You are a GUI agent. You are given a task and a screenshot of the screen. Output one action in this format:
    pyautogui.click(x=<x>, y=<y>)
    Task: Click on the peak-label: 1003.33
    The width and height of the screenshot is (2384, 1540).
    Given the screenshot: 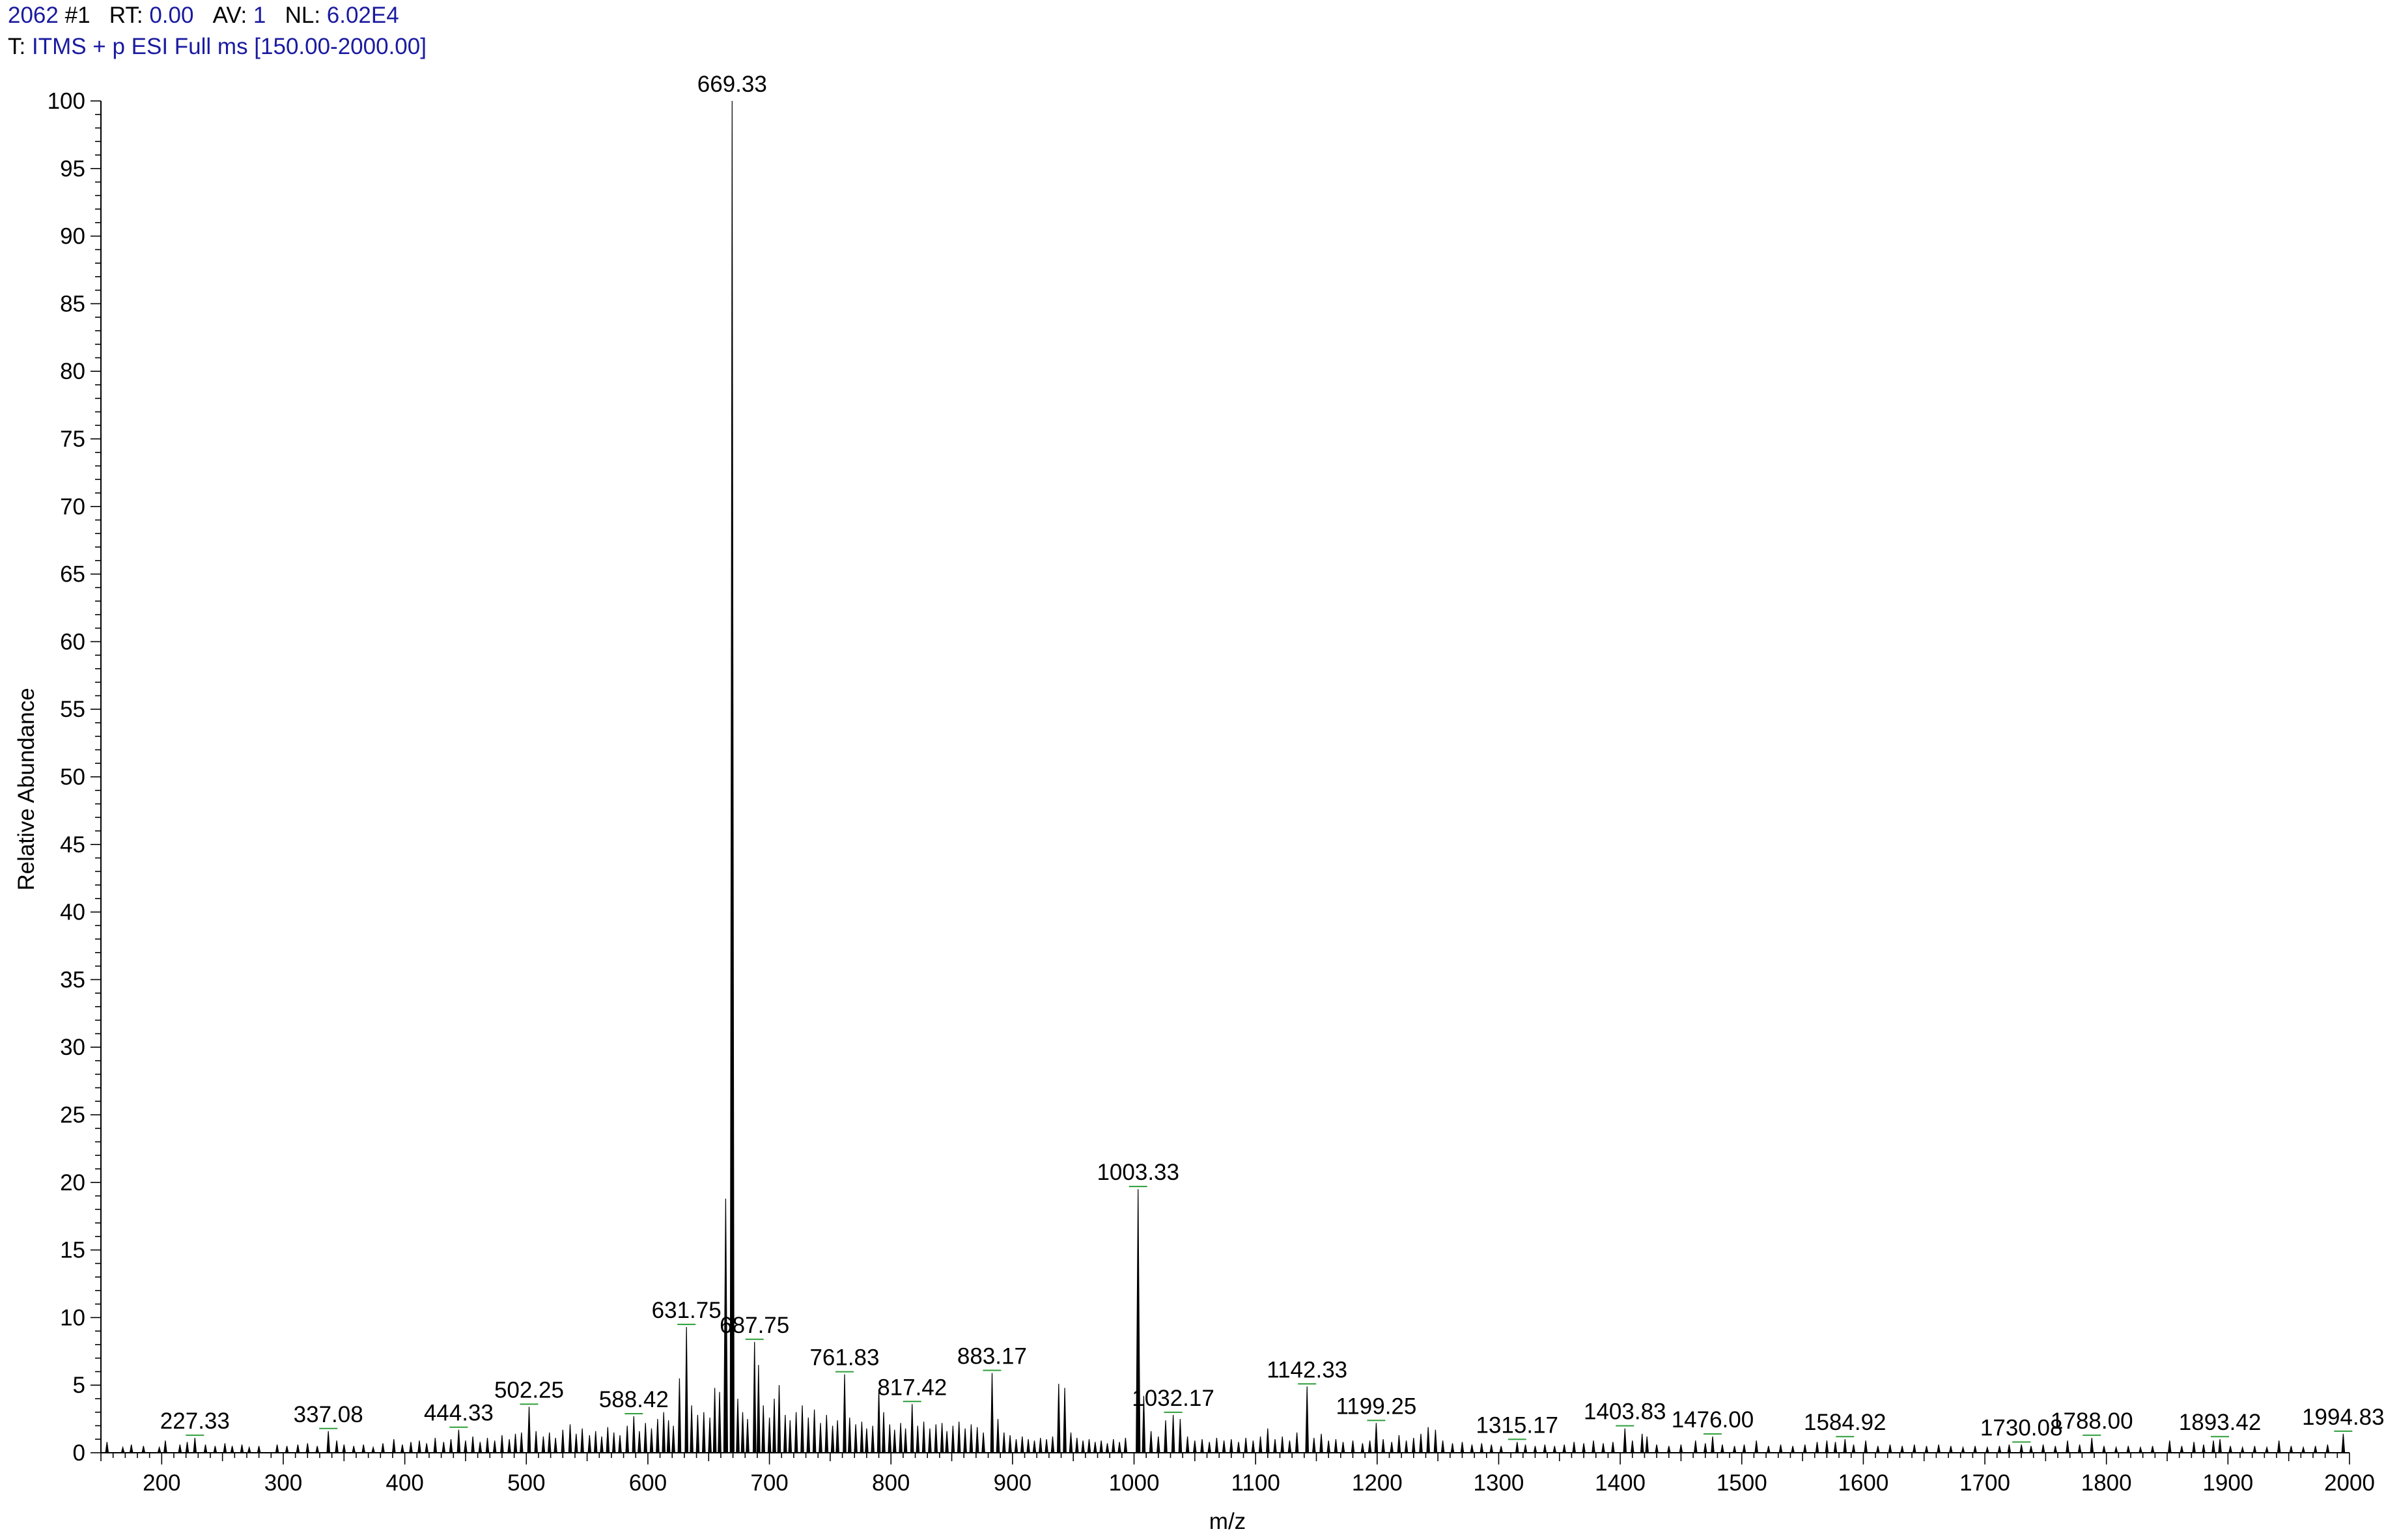 What is the action you would take?
    pyautogui.click(x=1138, y=1172)
    